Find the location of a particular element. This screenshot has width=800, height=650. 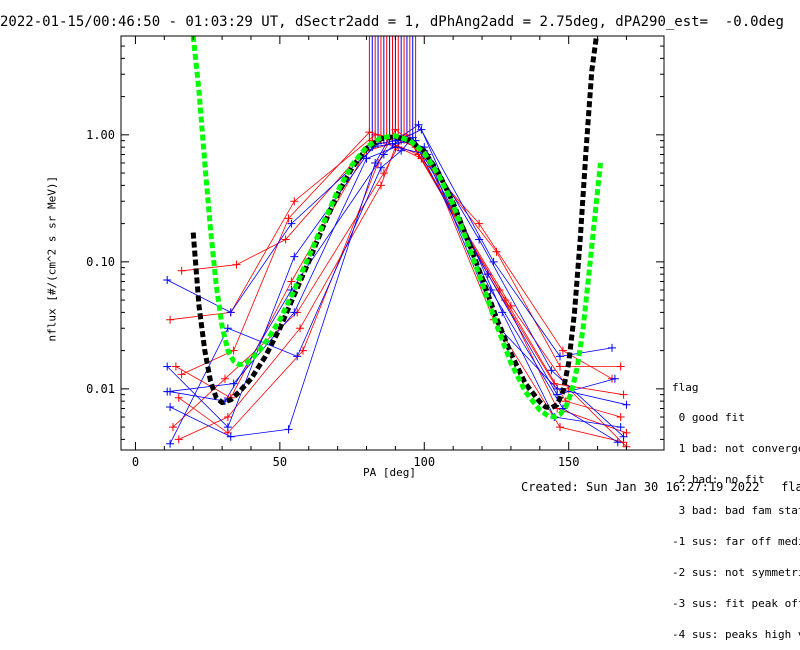

x-tick-label: 0 is located at coordinates (135, 462).